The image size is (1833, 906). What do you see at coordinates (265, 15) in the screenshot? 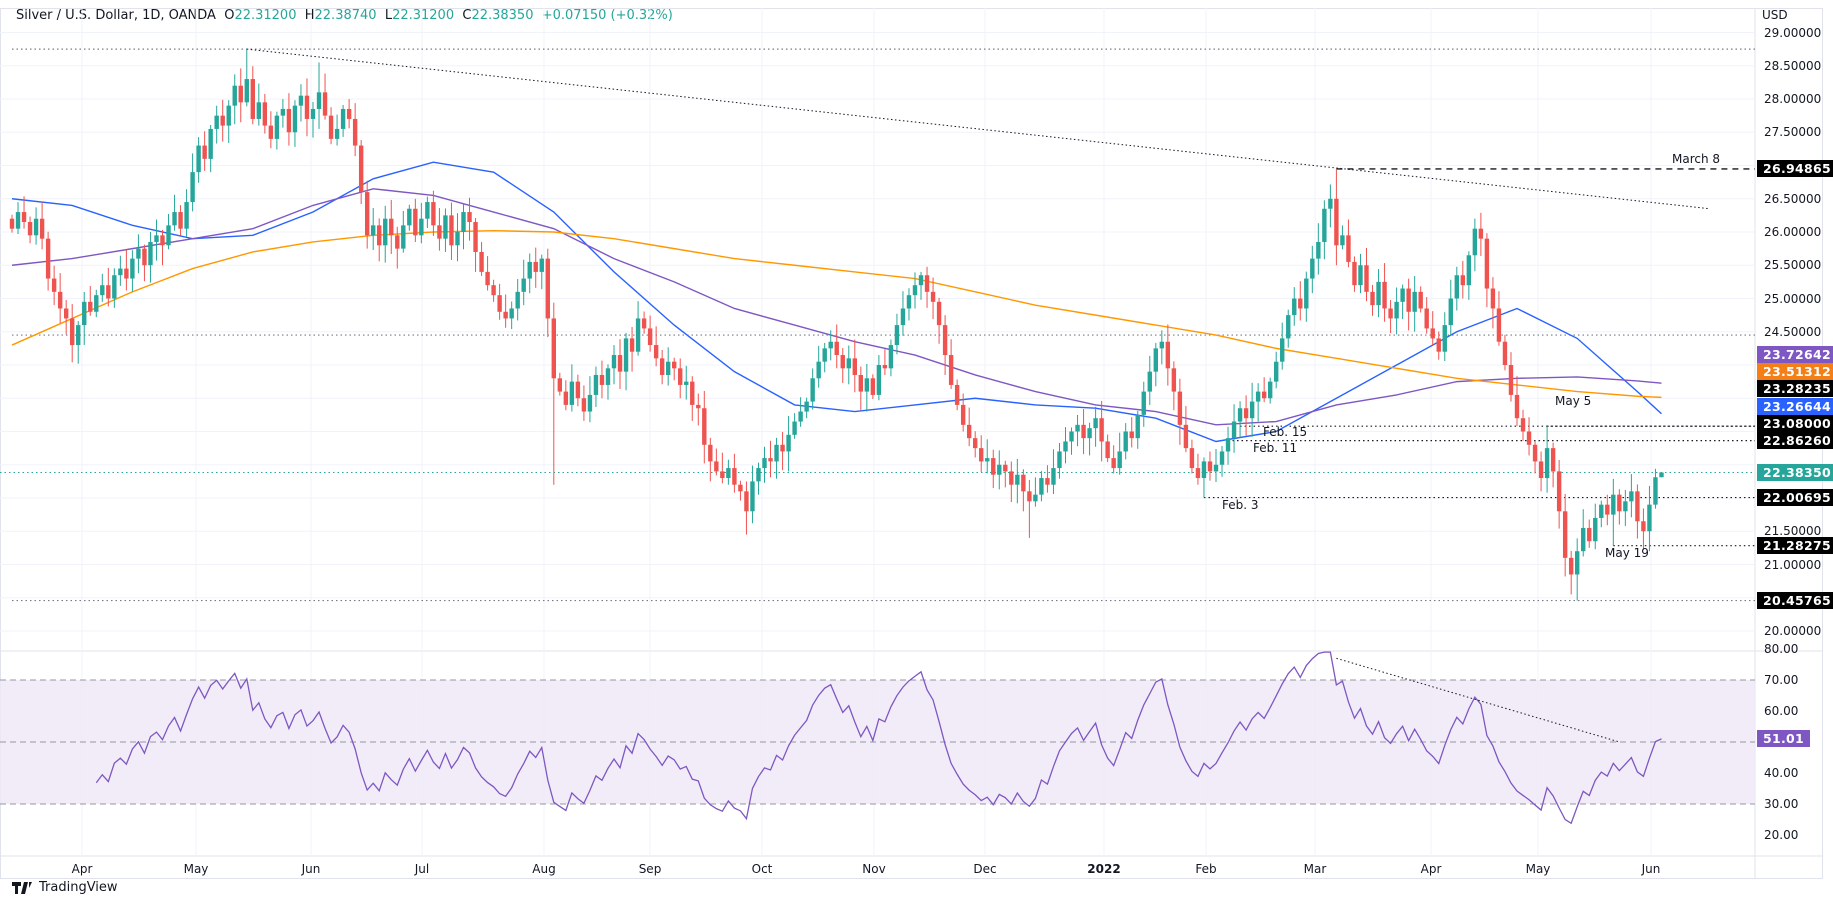
I see `open-value: 22.31200` at bounding box center [265, 15].